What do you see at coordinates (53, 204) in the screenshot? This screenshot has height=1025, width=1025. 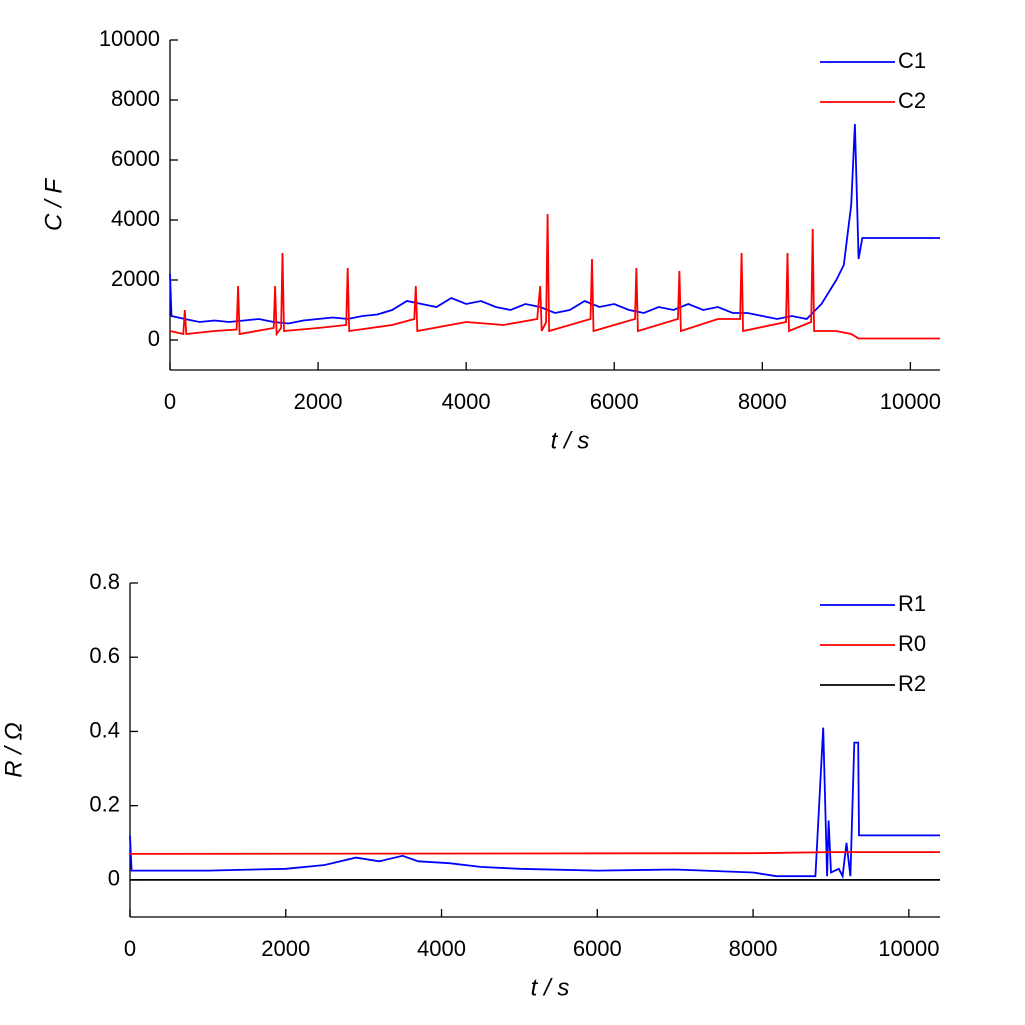 I see `y-axis-label: C / F` at bounding box center [53, 204].